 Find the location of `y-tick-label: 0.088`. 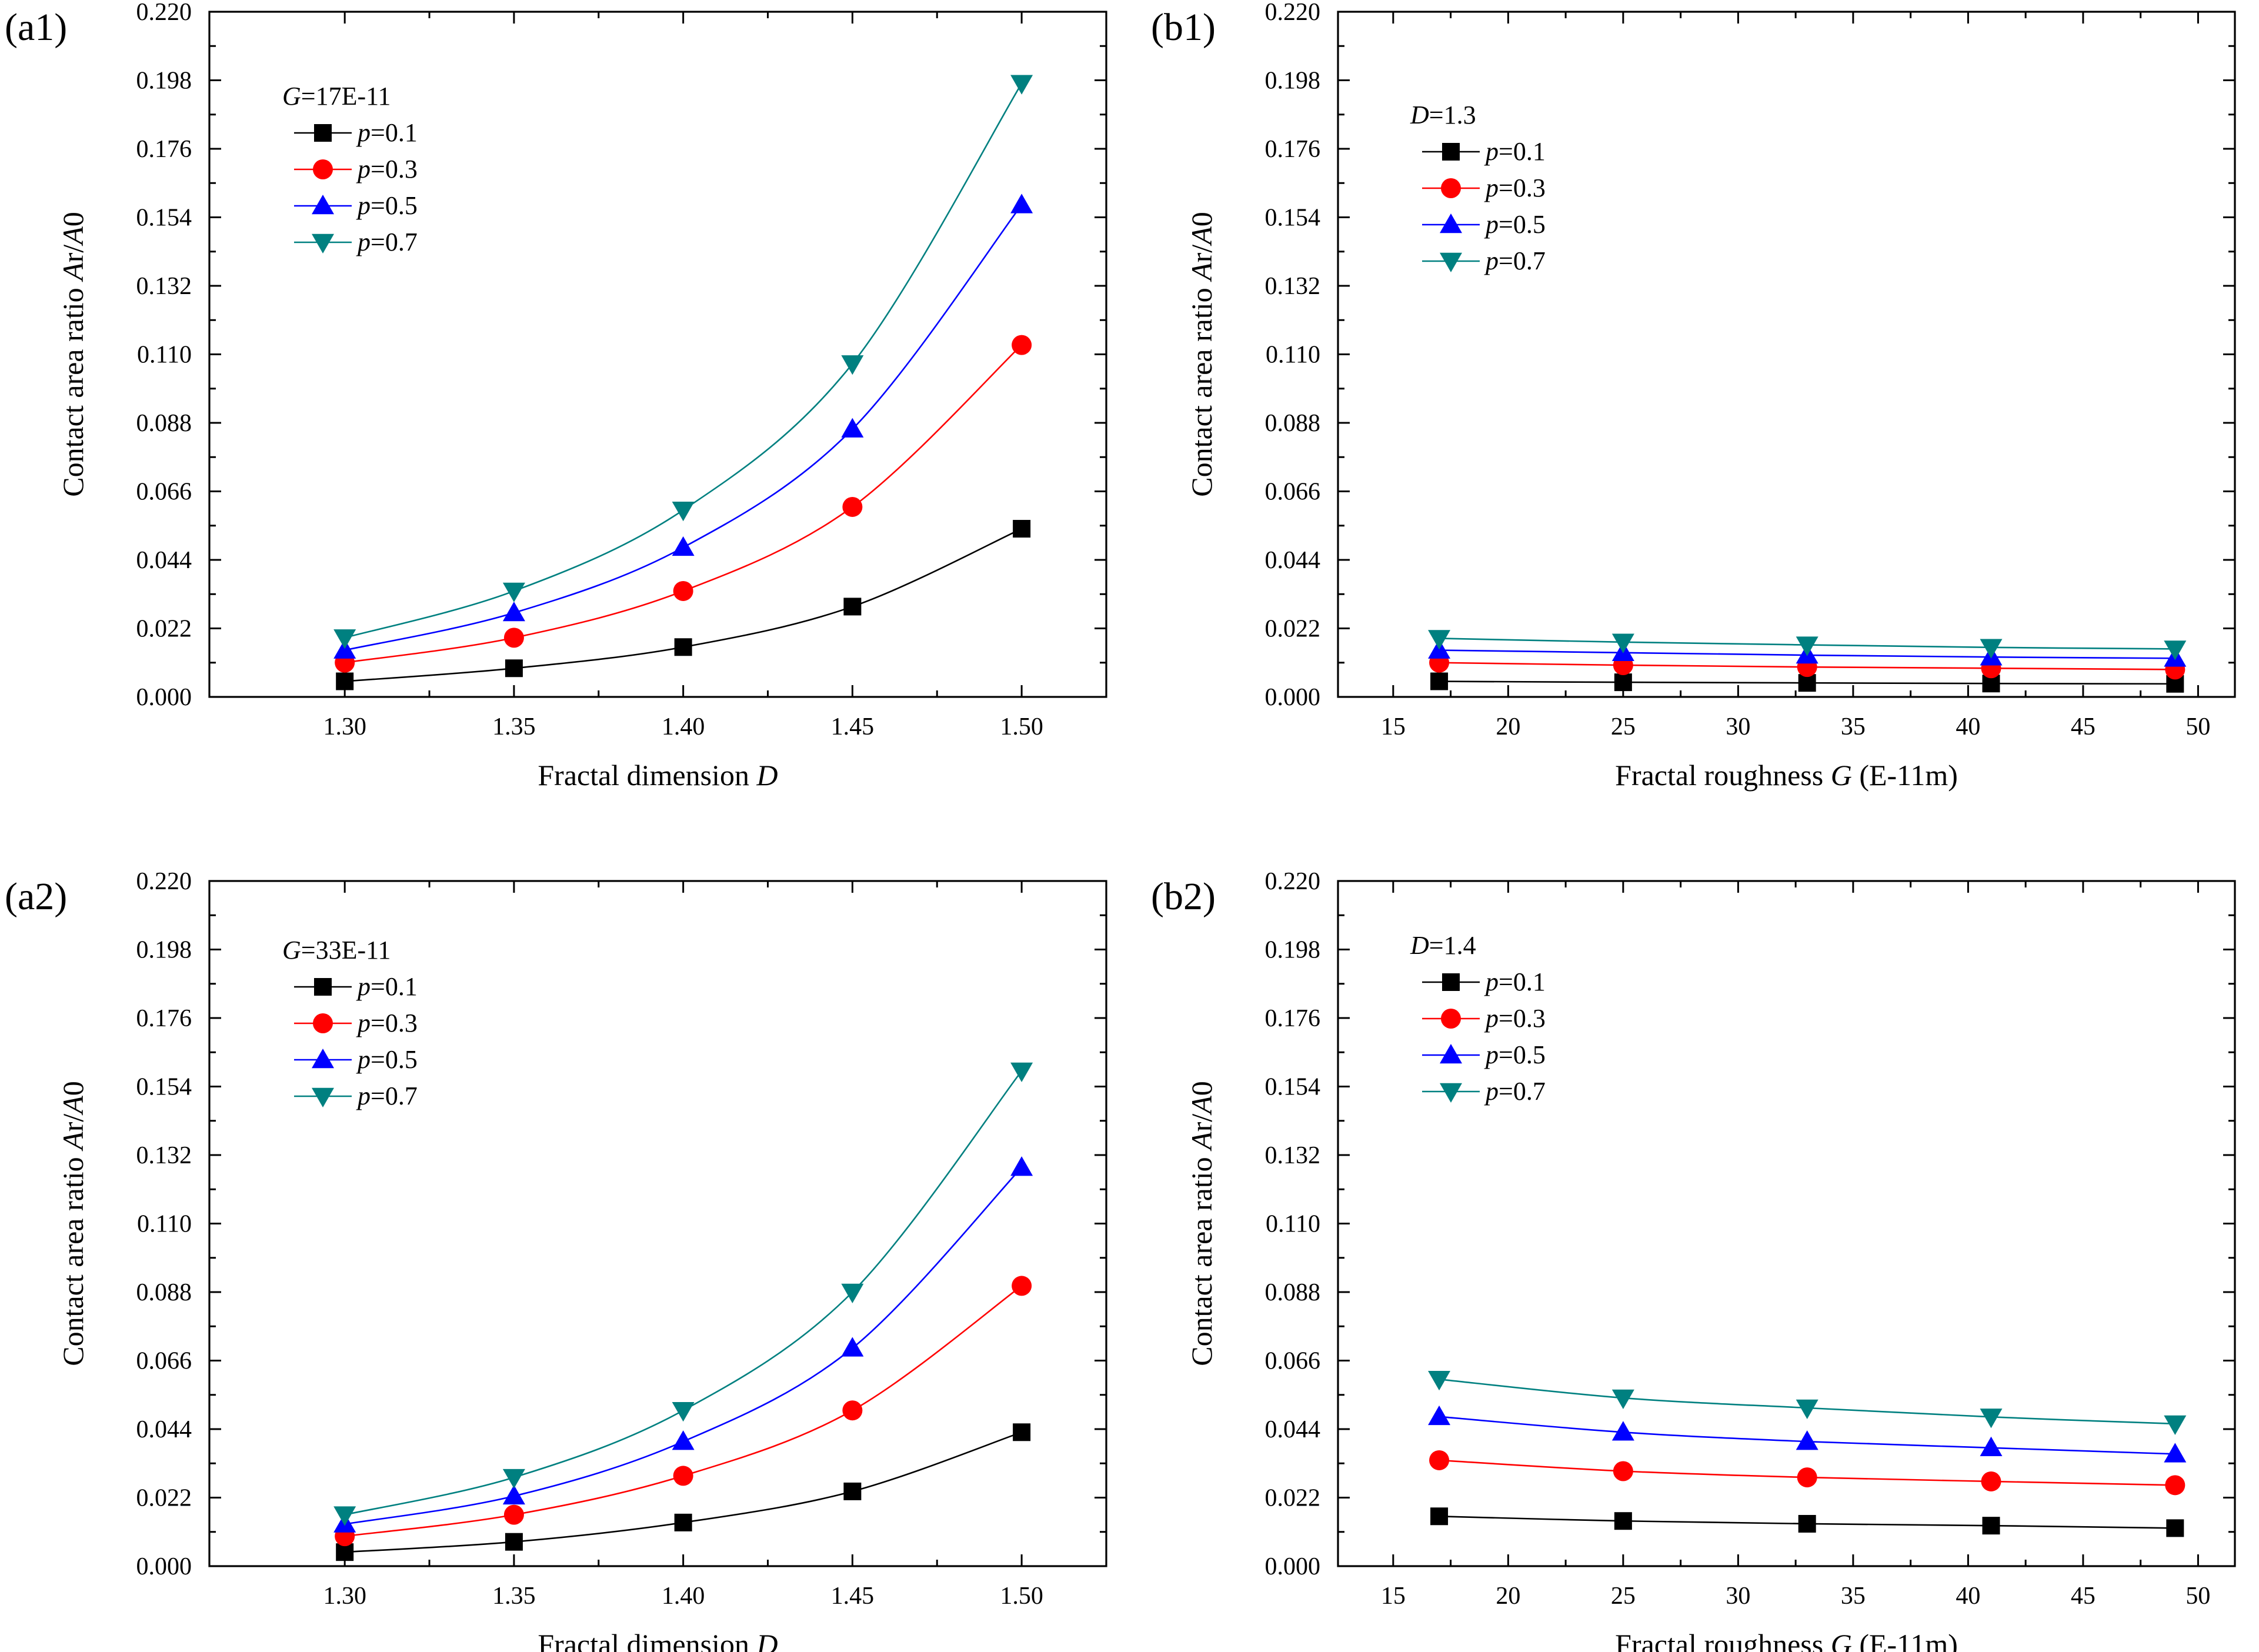

y-tick-label: 0.088 is located at coordinates (164, 423).